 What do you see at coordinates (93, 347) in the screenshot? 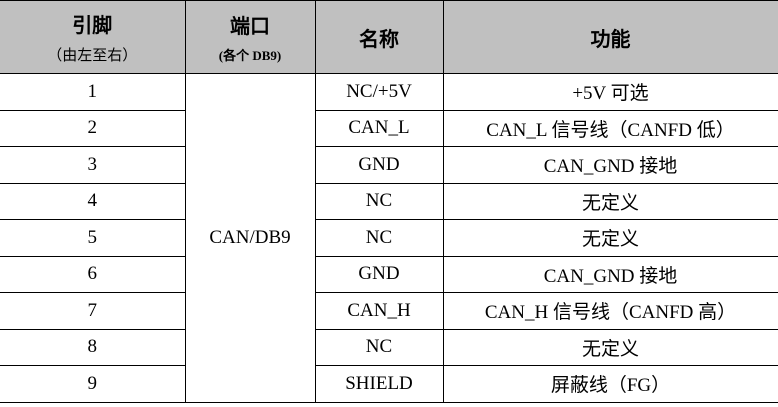
I see `pin-cell: 8` at bounding box center [93, 347].